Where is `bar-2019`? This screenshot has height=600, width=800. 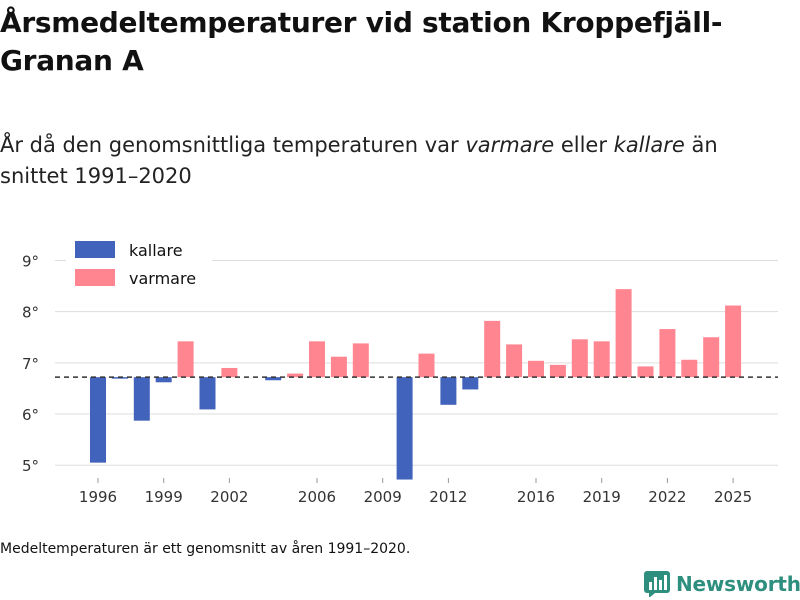 bar-2019 is located at coordinates (601, 359).